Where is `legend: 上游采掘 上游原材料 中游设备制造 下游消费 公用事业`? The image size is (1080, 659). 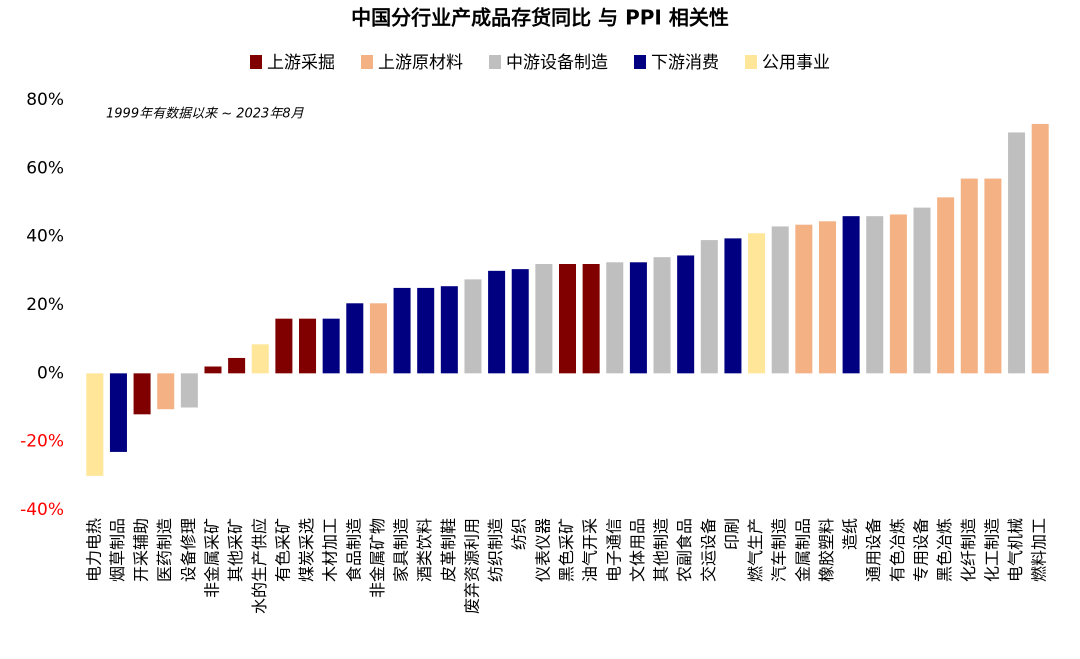
legend: 上游采掘 上游原材料 中游设备制造 下游消费 公用事业 is located at coordinates (540, 63).